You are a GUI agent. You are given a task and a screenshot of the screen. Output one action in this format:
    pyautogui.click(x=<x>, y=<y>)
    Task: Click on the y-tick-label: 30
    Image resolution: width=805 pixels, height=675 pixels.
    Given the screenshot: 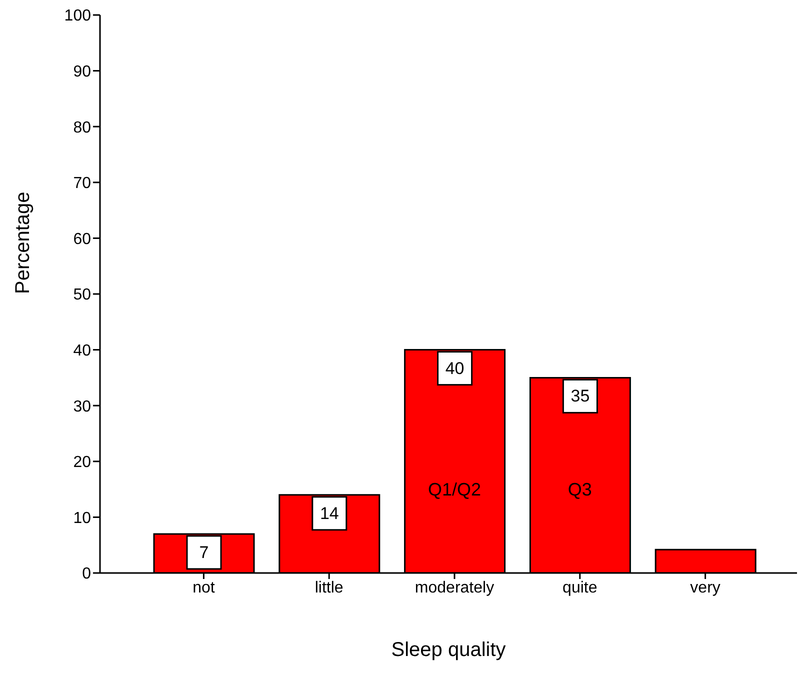 What is the action you would take?
    pyautogui.click(x=82, y=407)
    